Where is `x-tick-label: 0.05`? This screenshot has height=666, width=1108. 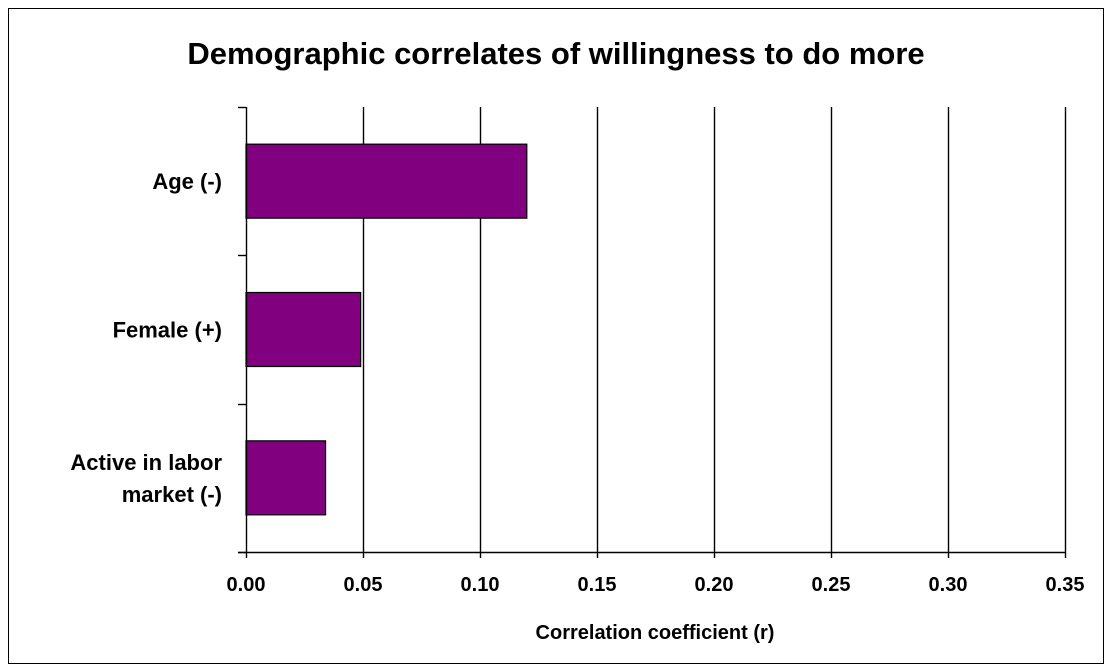
x-tick-label: 0.05 is located at coordinates (363, 585).